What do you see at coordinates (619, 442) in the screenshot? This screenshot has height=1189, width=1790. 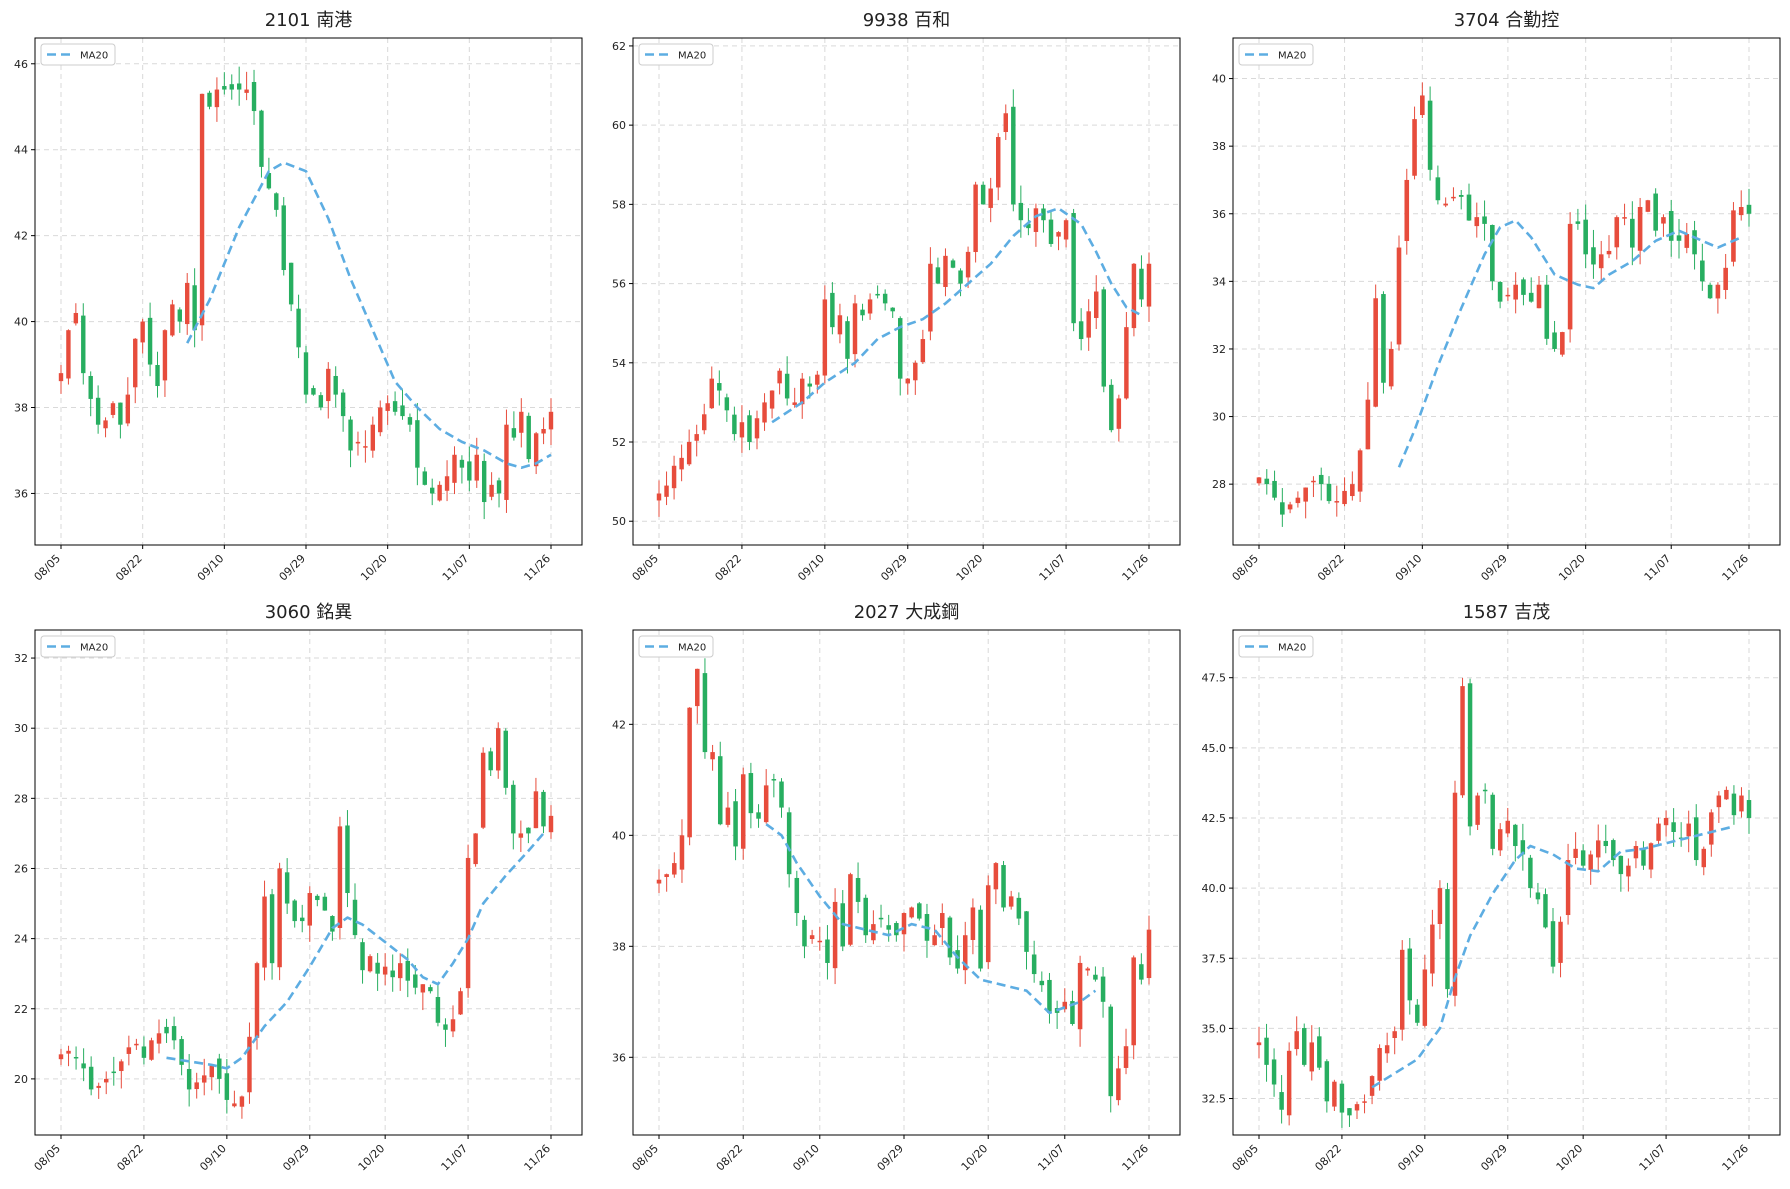 I see `y-tick-label: 52` at bounding box center [619, 442].